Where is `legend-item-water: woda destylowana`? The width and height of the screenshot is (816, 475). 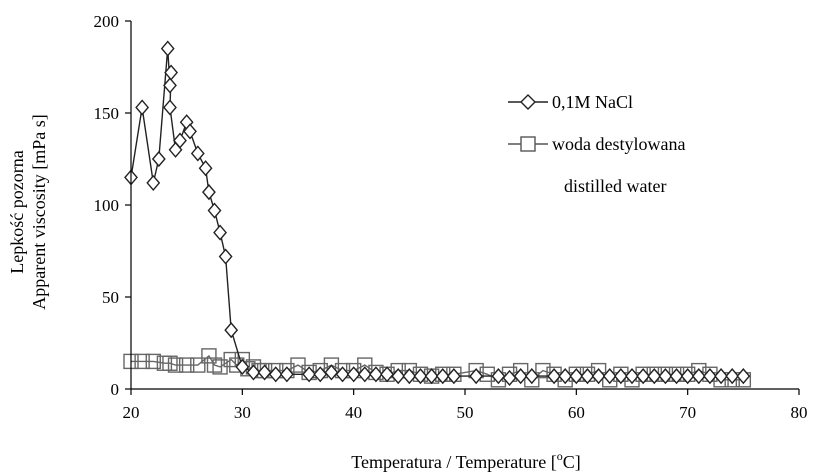
legend-item-water: woda destylowana is located at coordinates (596, 144).